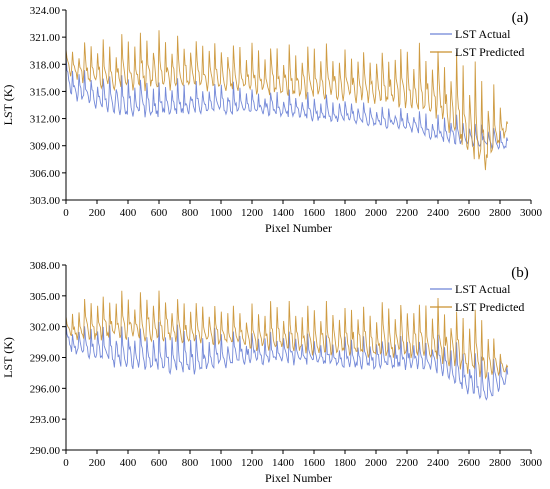  I want to click on y-tick-label: 308.00, so click(45, 266).